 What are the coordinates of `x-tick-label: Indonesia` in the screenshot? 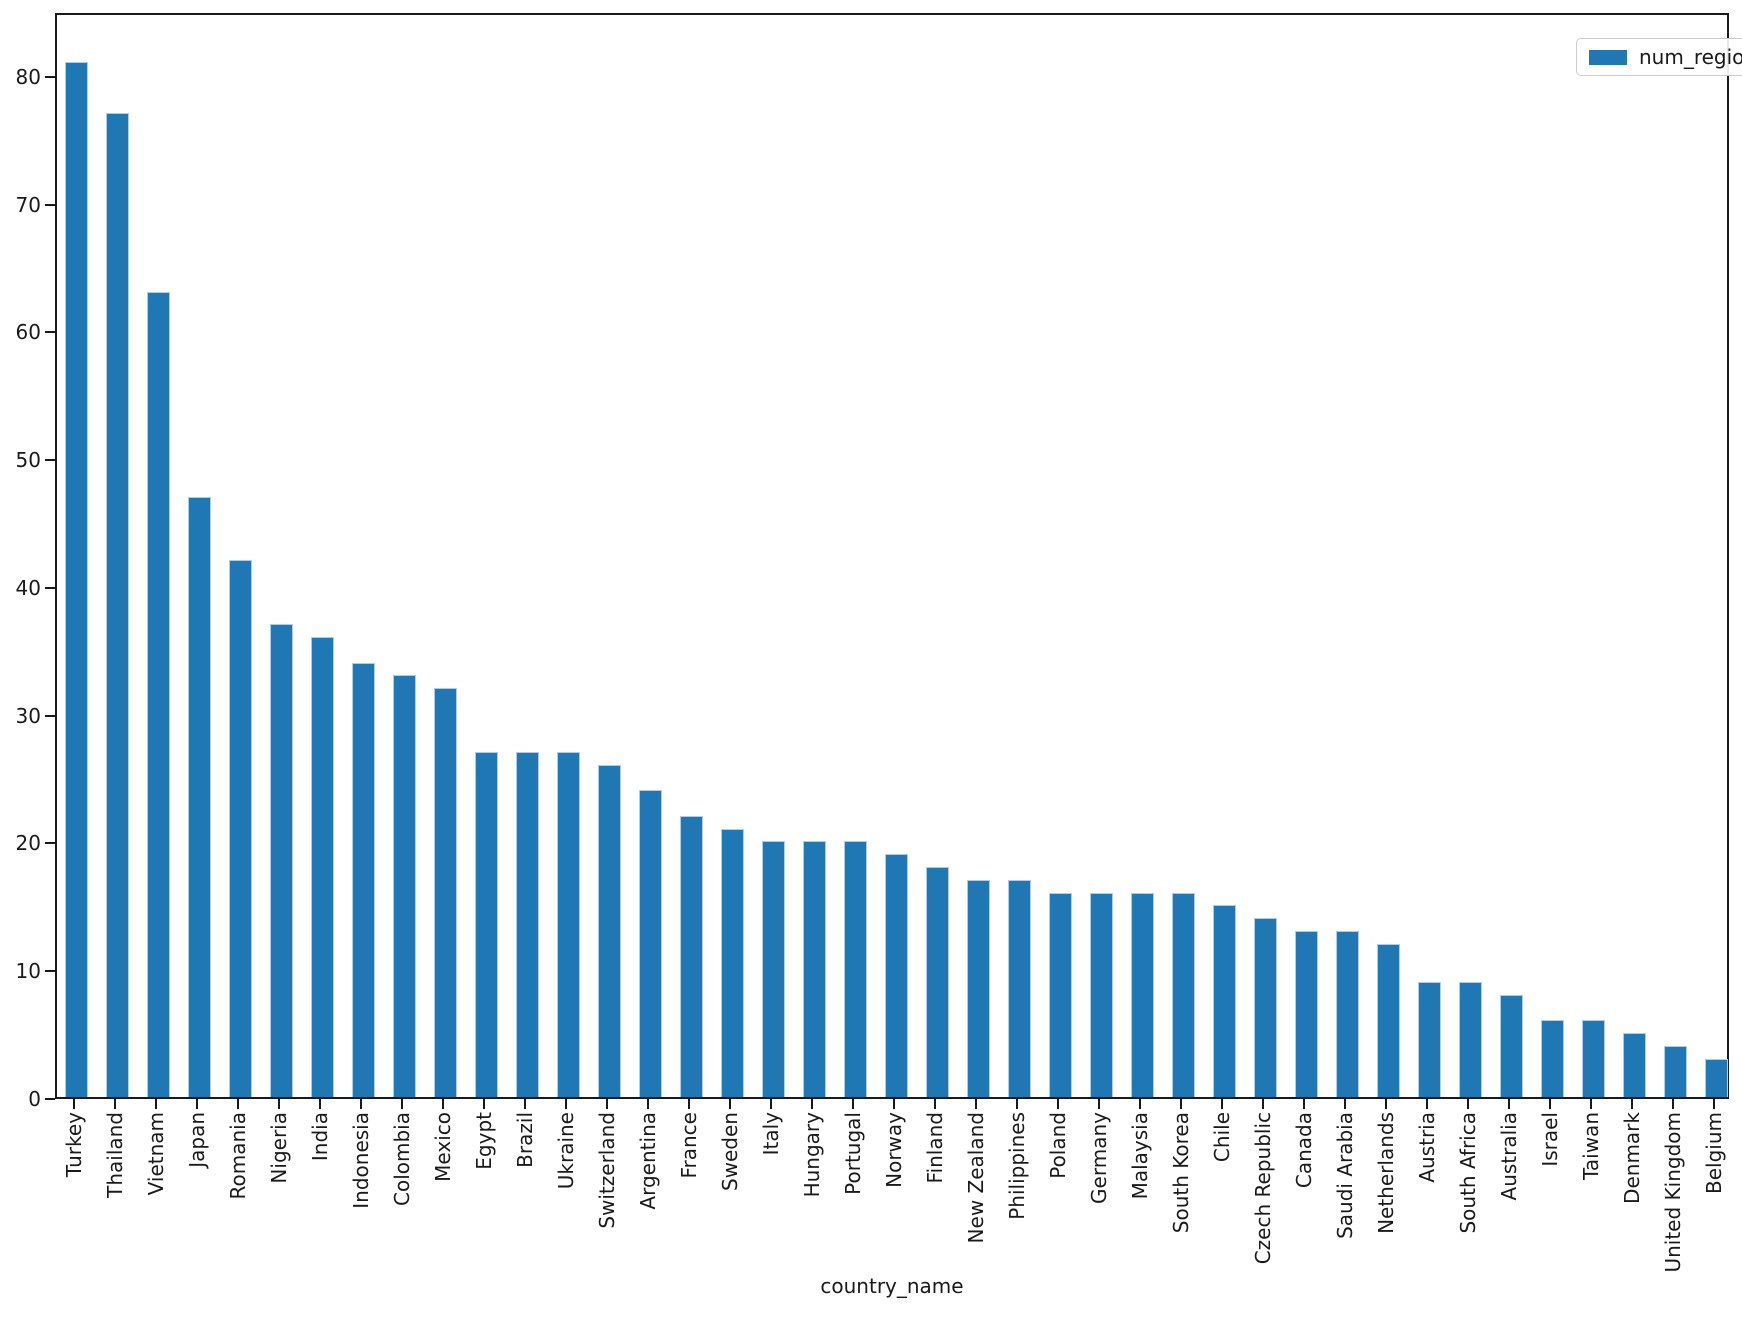 It's located at (361, 1160).